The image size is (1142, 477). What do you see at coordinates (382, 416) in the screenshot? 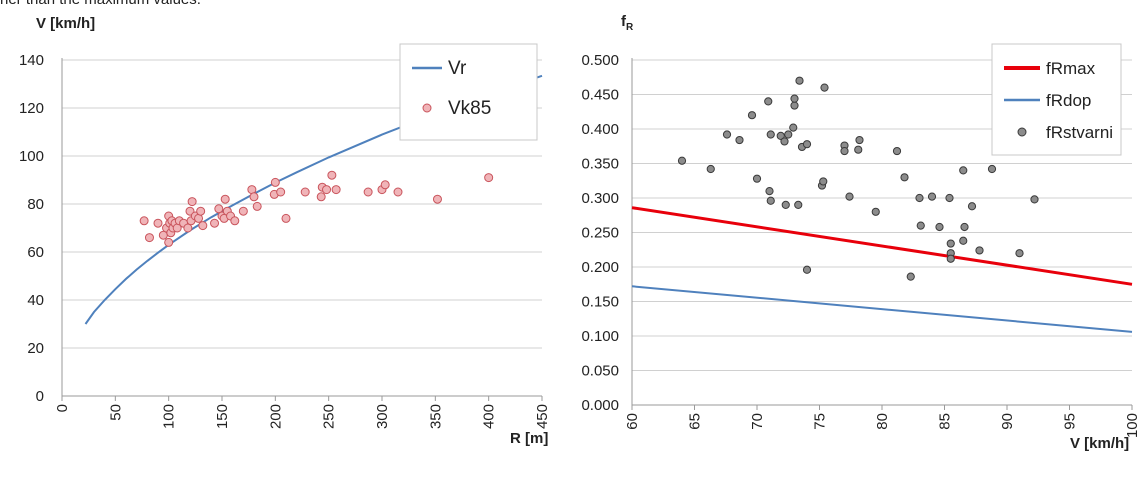
I see `left-x-tick-label: 300` at bounding box center [382, 416].